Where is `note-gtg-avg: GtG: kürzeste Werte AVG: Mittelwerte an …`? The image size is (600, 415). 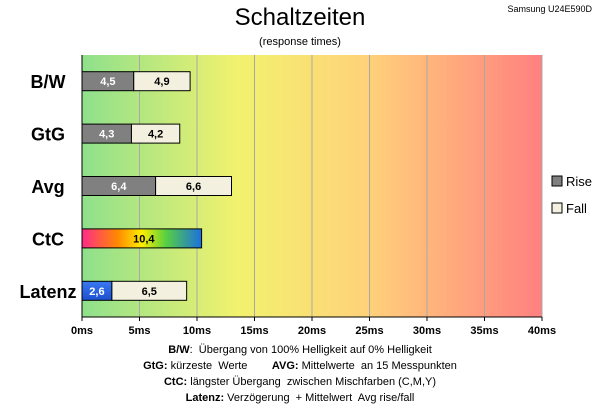 note-gtg-avg: GtG: kürzeste Werte AVG: Mittelwerte an … is located at coordinates (300, 366).